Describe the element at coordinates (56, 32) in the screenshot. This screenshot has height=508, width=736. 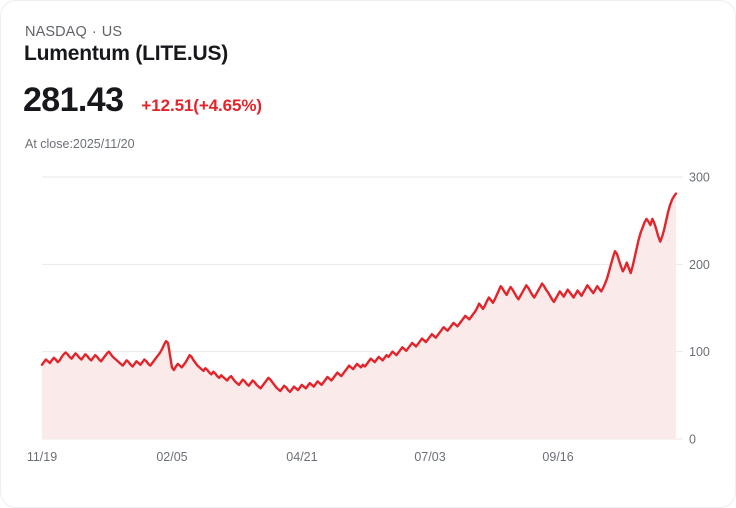
I see `exchange-name: NASDAQ` at that location.